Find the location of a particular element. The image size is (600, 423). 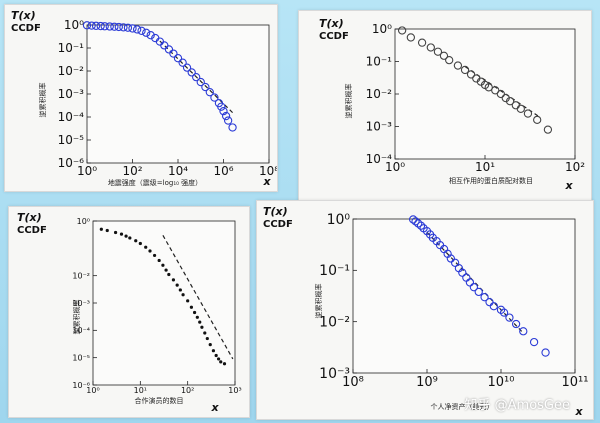

x-tick-label: 10¹ is located at coordinates (140, 390).